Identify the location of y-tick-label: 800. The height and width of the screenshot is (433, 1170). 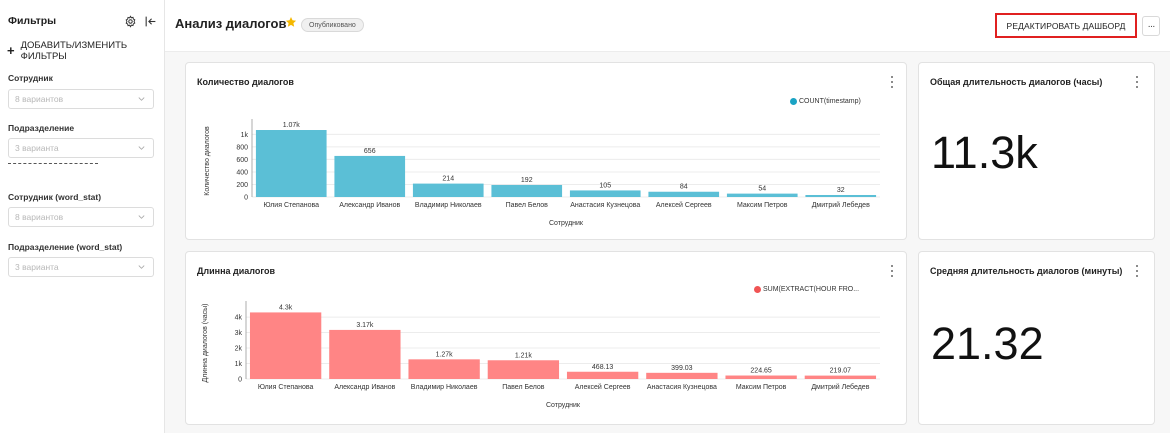
(242, 147).